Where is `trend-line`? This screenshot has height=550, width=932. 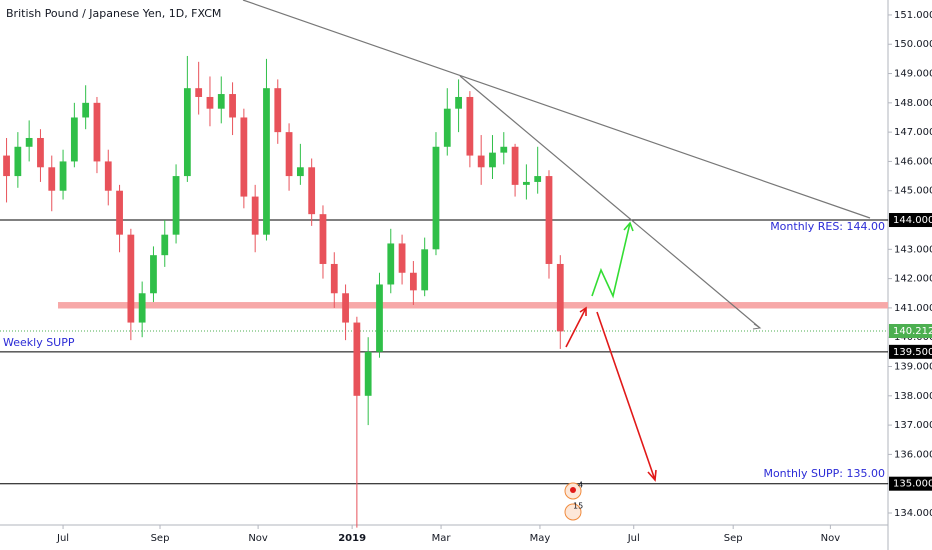
trend-line is located at coordinates (610, 202).